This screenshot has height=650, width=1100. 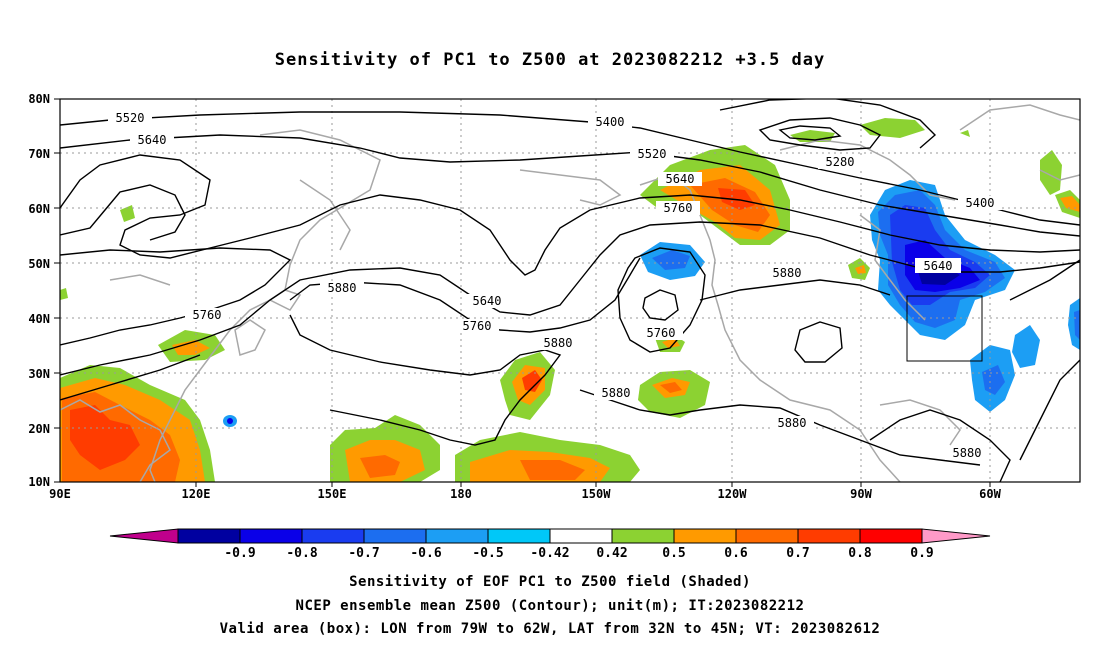 What do you see at coordinates (39, 99) in the screenshot?
I see `lat-label: 80N` at bounding box center [39, 99].